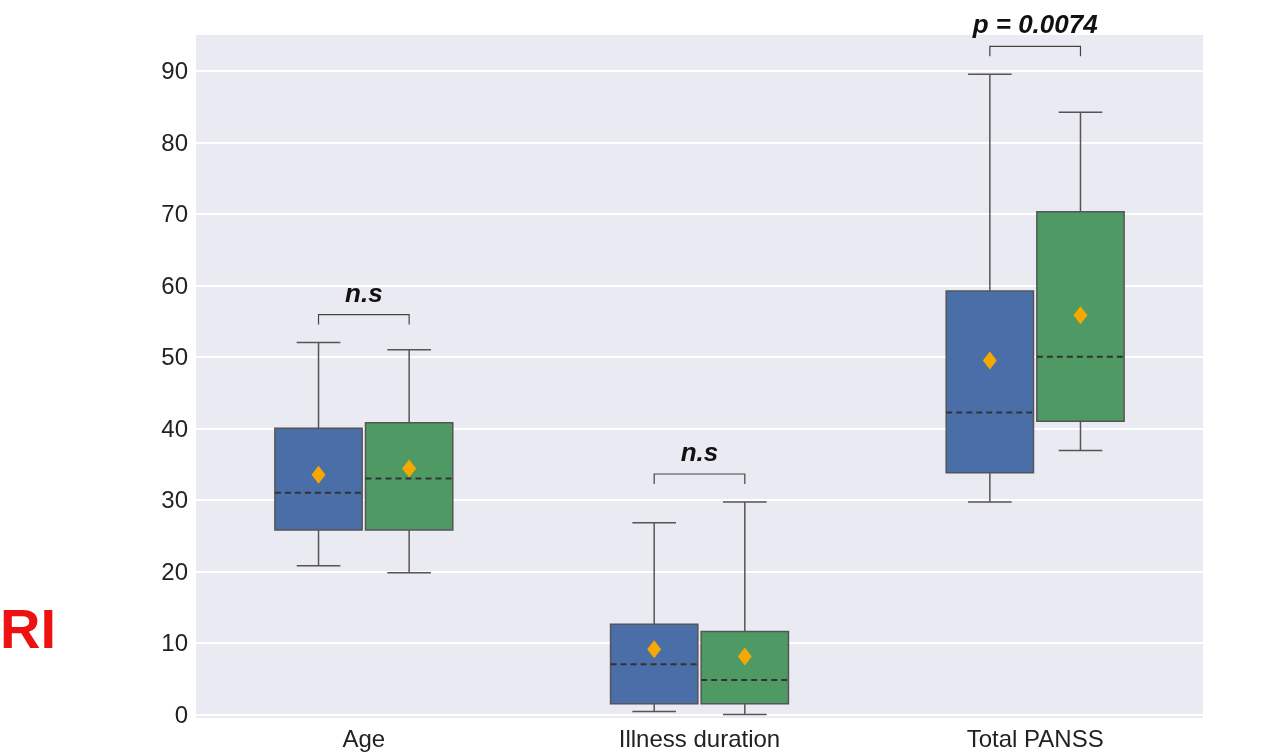  What do you see at coordinates (174, 643) in the screenshot?
I see `y-tick-label: 10` at bounding box center [174, 643].